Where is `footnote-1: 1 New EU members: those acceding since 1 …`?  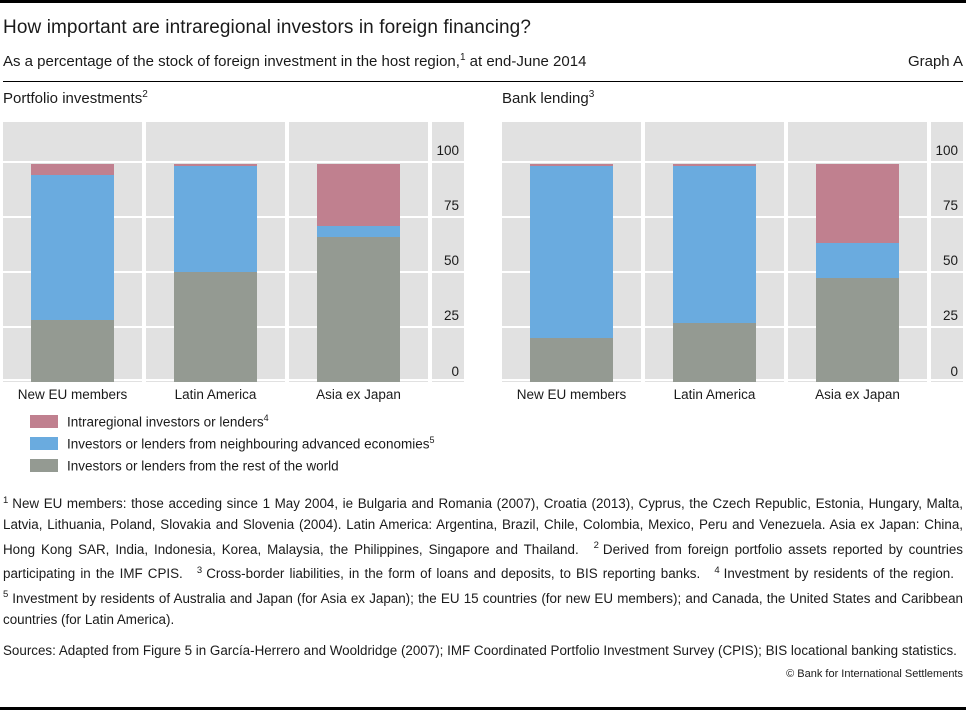
footnote-1: 1 New EU members: those acceding since 1 … is located at coordinates (483, 526).